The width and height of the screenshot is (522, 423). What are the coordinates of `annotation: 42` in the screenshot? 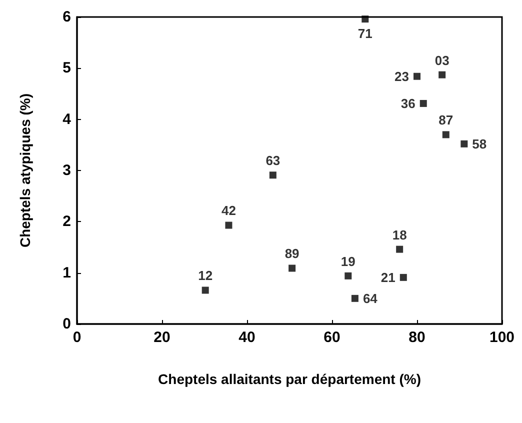 It's located at (228, 210).